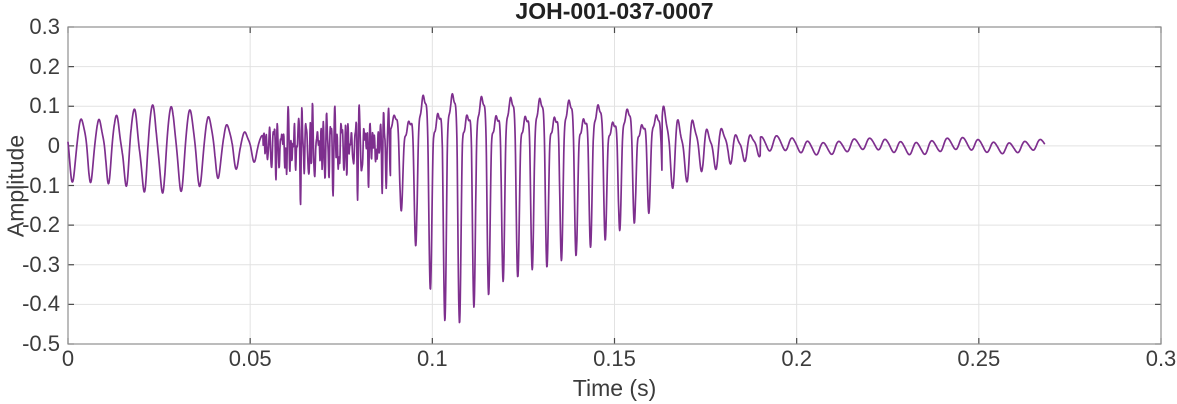 The image size is (1177, 404). Describe the element at coordinates (614, 12) in the screenshot. I see `chart-title: JOH-001-037-0007` at that location.